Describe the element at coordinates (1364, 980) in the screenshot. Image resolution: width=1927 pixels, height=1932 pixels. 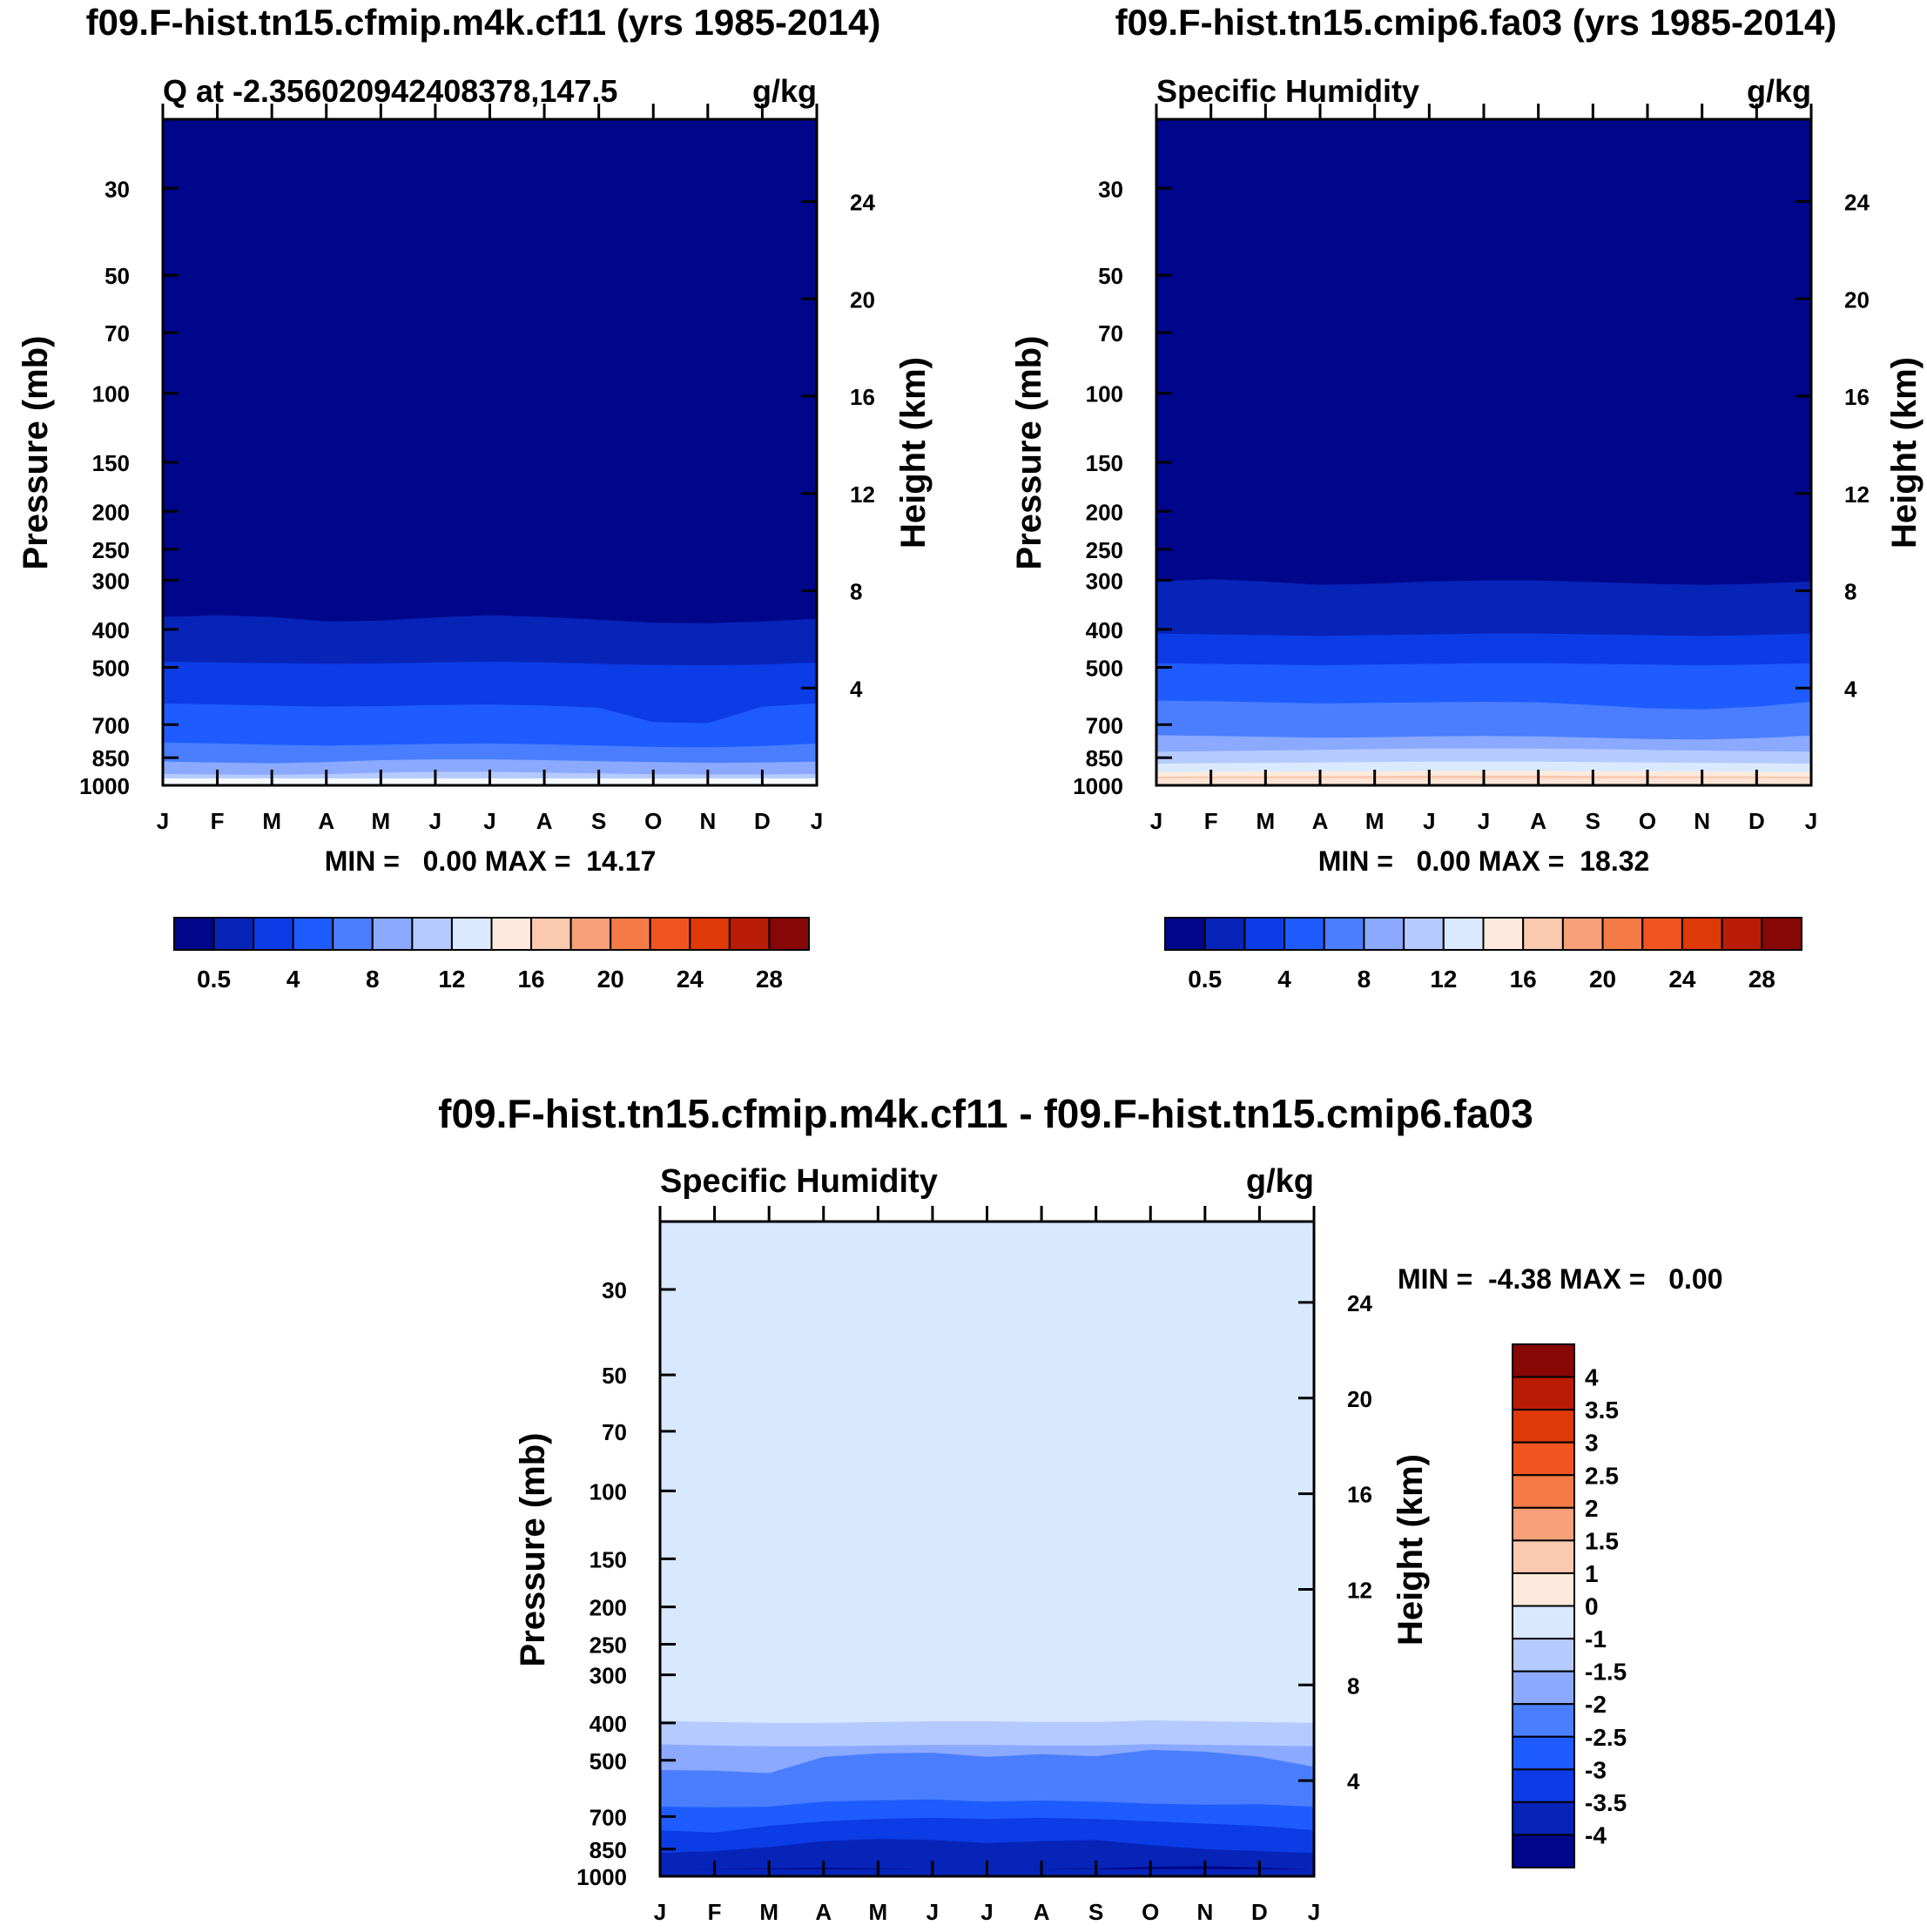
I see `colorbar-label: 8` at that location.